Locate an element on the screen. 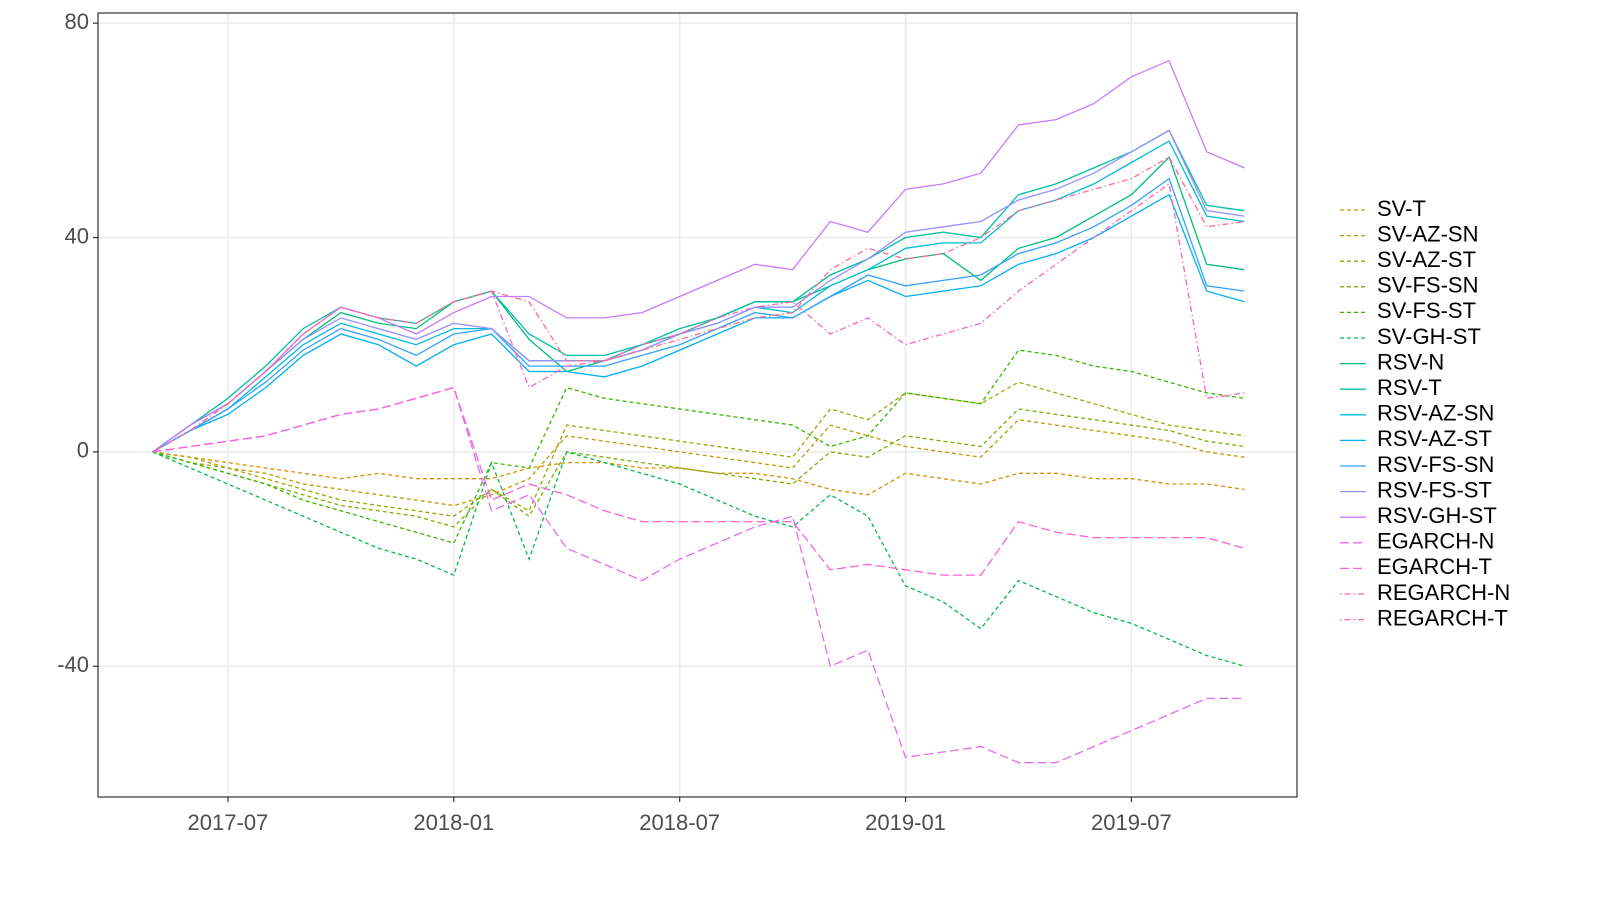  legend-label: RSV-AZ-ST is located at coordinates (1434, 438).